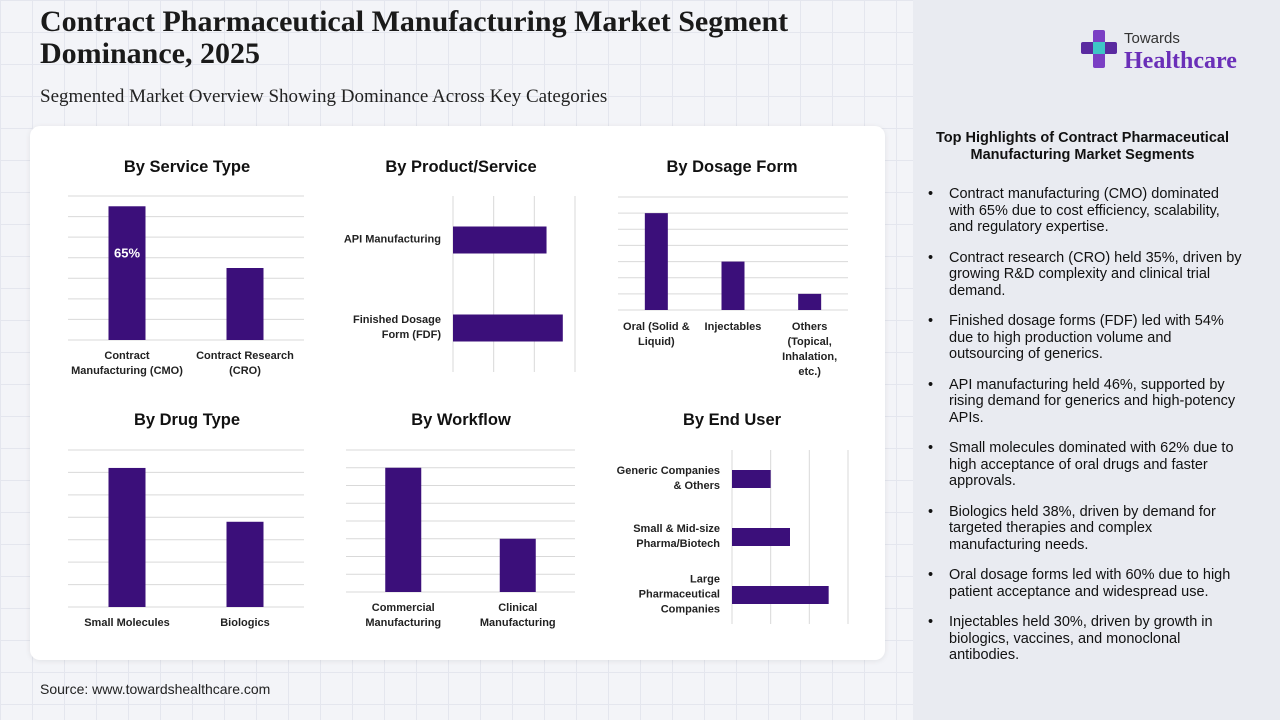 This screenshot has width=1280, height=720. What do you see at coordinates (127, 253) in the screenshot?
I see `value-label: 65%` at bounding box center [127, 253].